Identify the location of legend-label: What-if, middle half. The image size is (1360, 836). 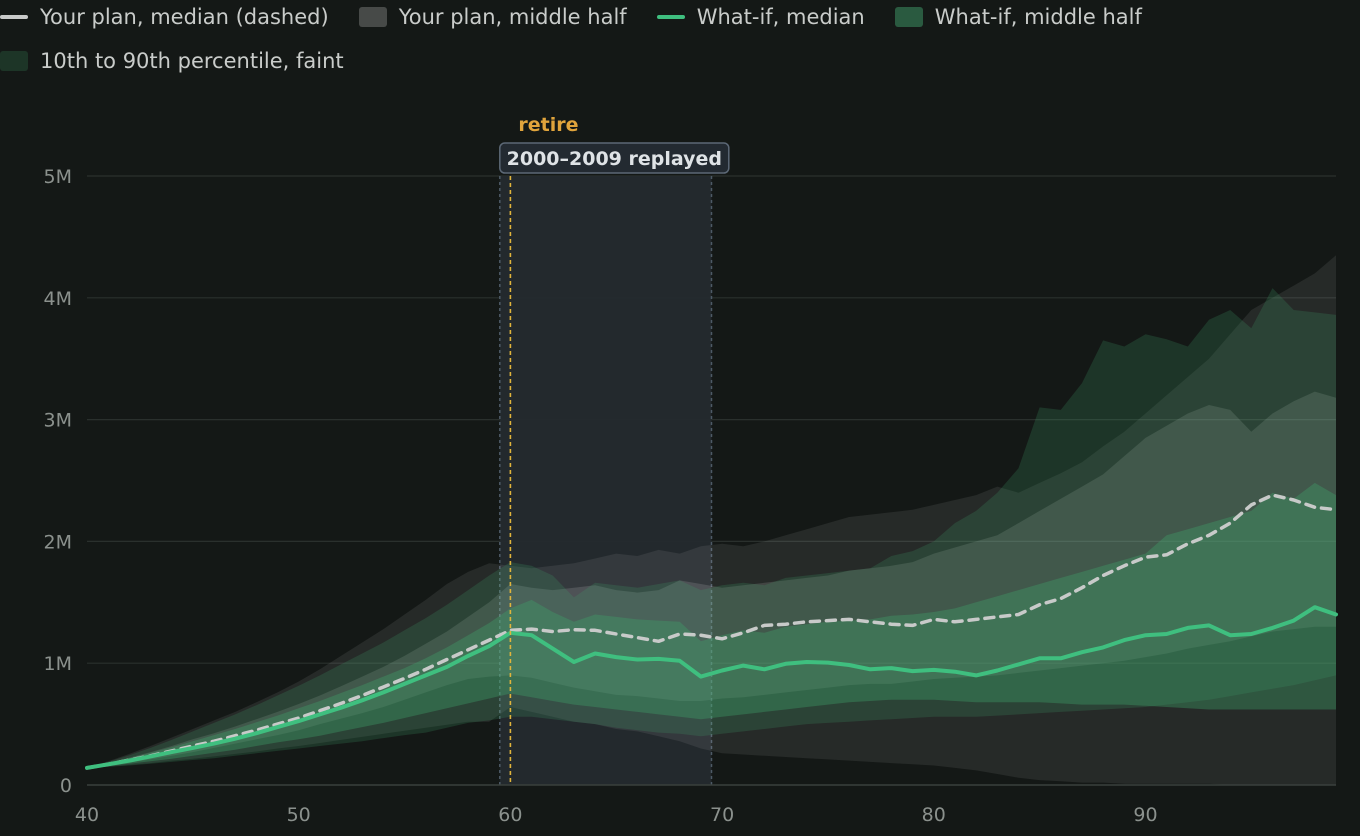
(1038, 17).